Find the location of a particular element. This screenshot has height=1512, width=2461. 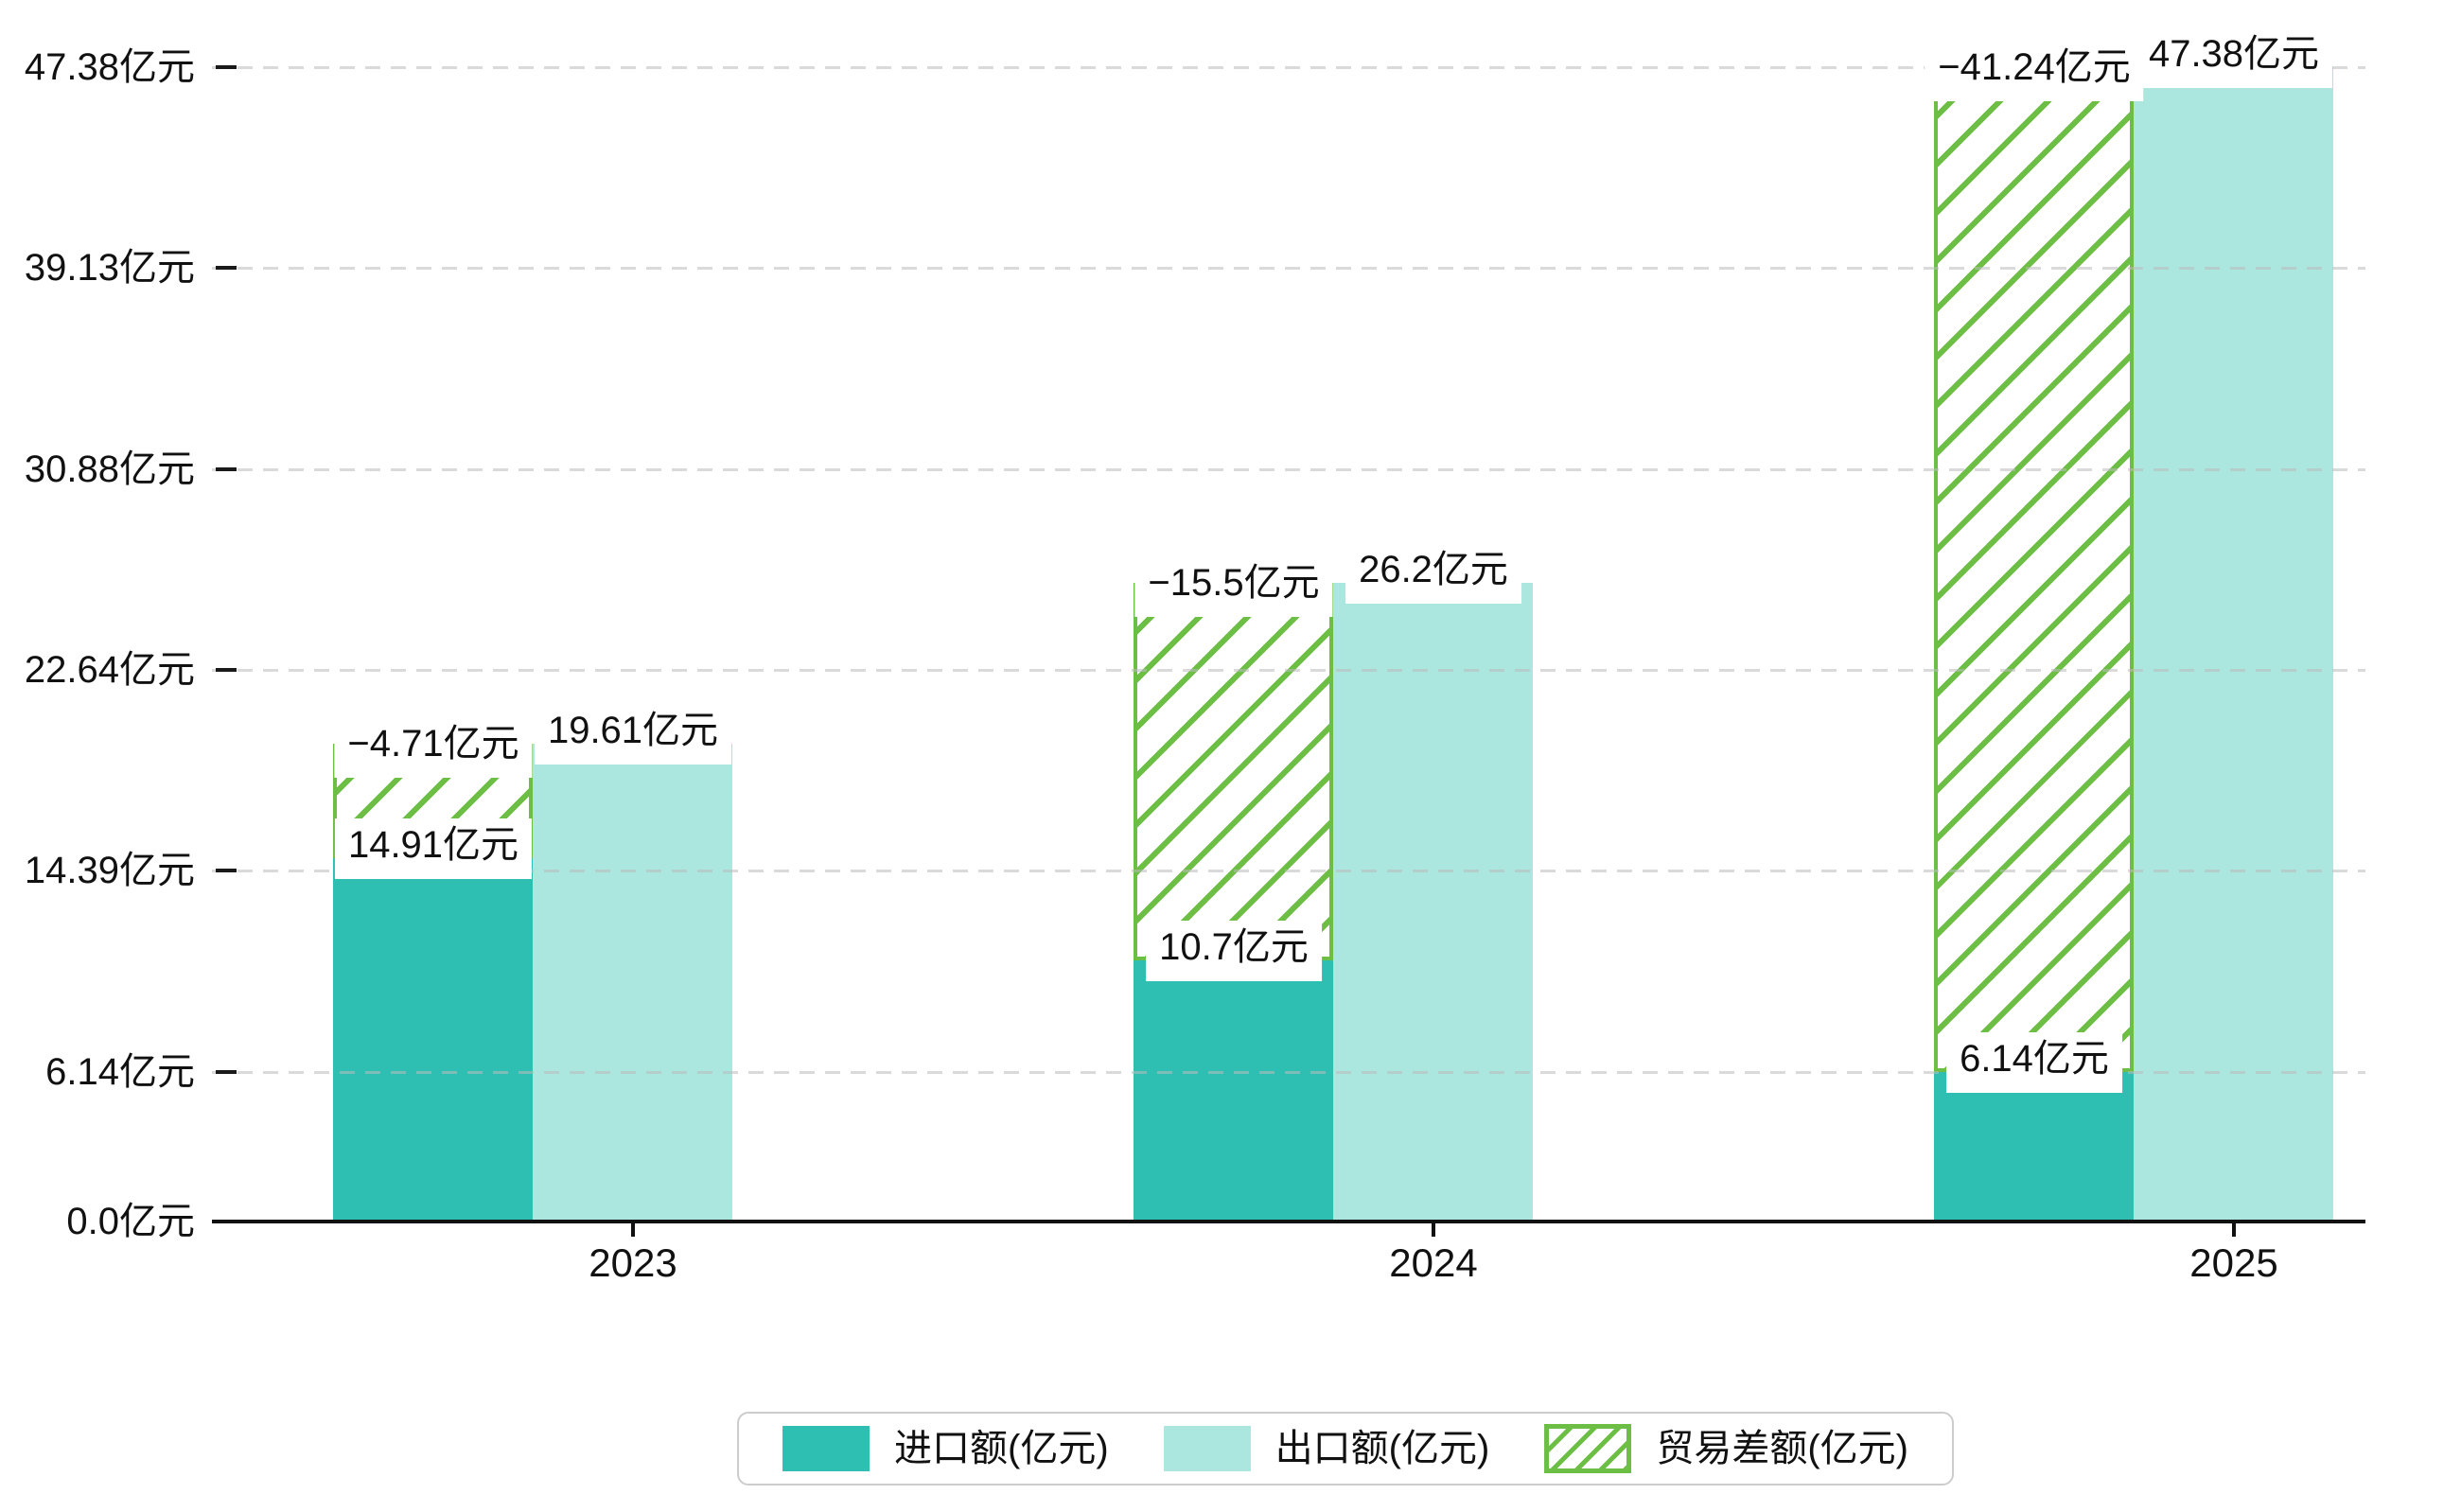

bar-trade-balance-2025 is located at coordinates (2034, 570).